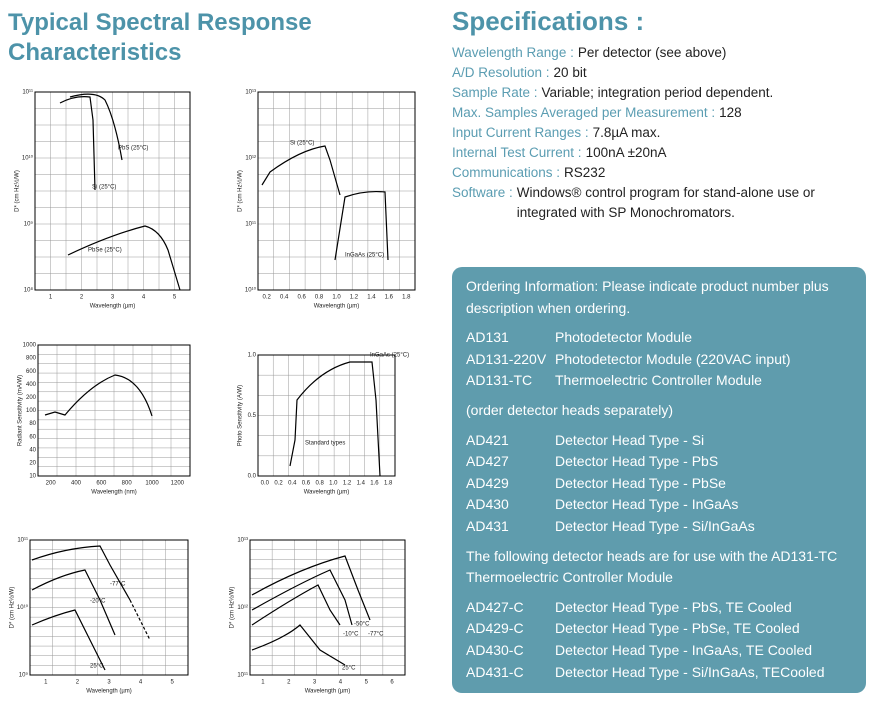 The width and height of the screenshot is (886, 709). I want to click on x-tick-label: 800, so click(127, 484).